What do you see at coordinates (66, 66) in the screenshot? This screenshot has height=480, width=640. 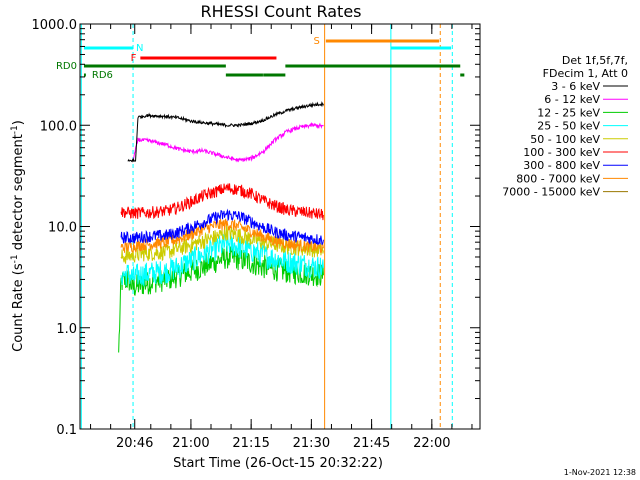 I see `flag-label-rd0: RD0` at bounding box center [66, 66].